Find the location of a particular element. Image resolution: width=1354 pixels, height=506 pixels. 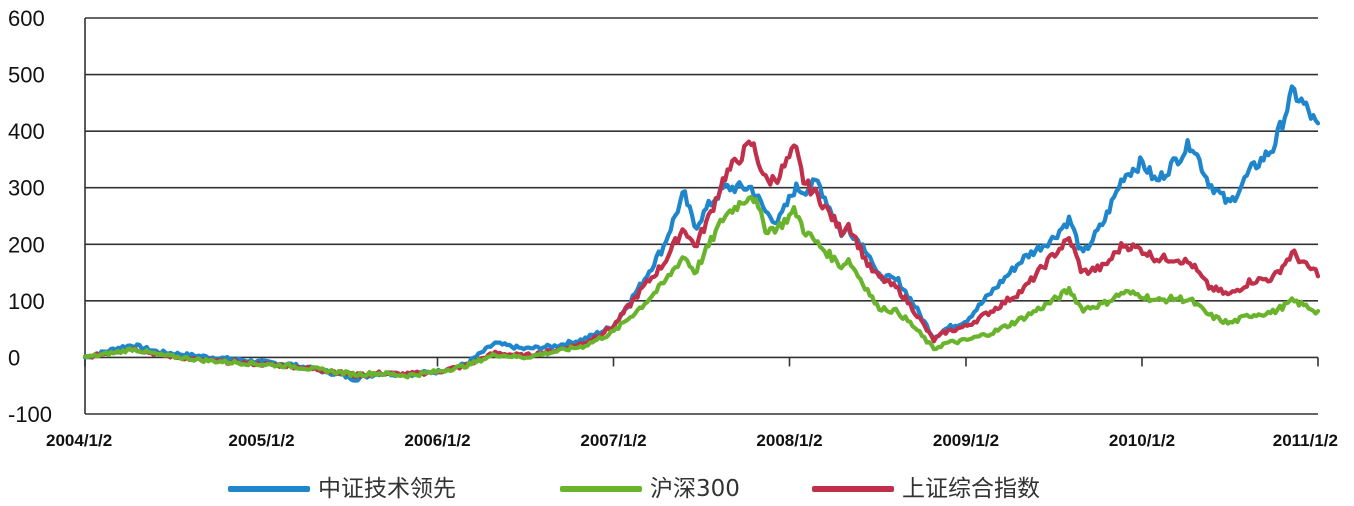

y-tick-label: 100 is located at coordinates (26, 301).